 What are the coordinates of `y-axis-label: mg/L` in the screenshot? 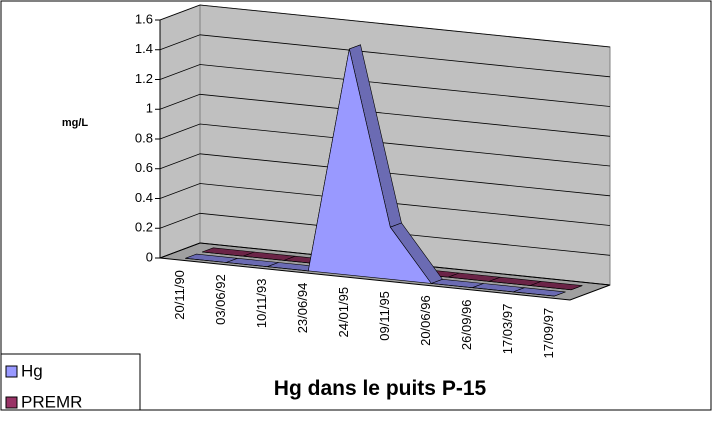 It's located at (75, 123).